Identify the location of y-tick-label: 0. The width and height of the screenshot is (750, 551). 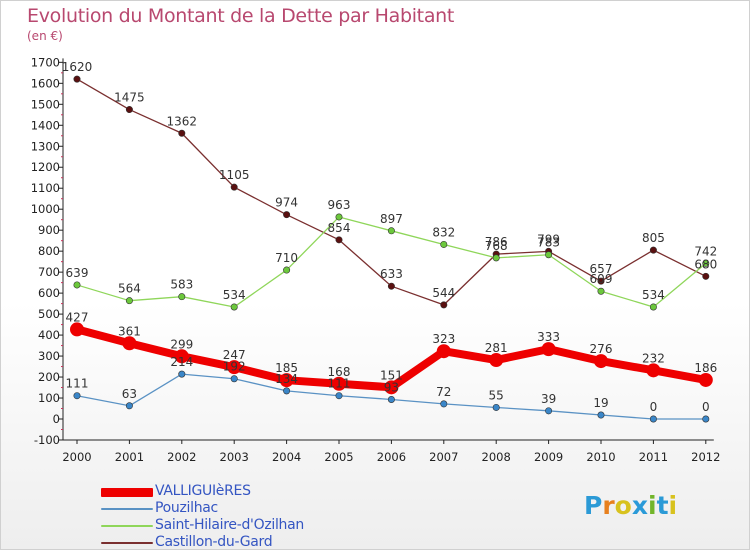
(56, 419).